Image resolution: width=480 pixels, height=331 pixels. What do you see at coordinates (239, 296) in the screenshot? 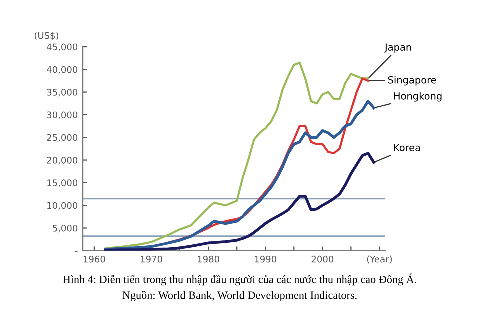
I see `text: Nguồn: World Bank, World Development Indicators.` at bounding box center [239, 296].